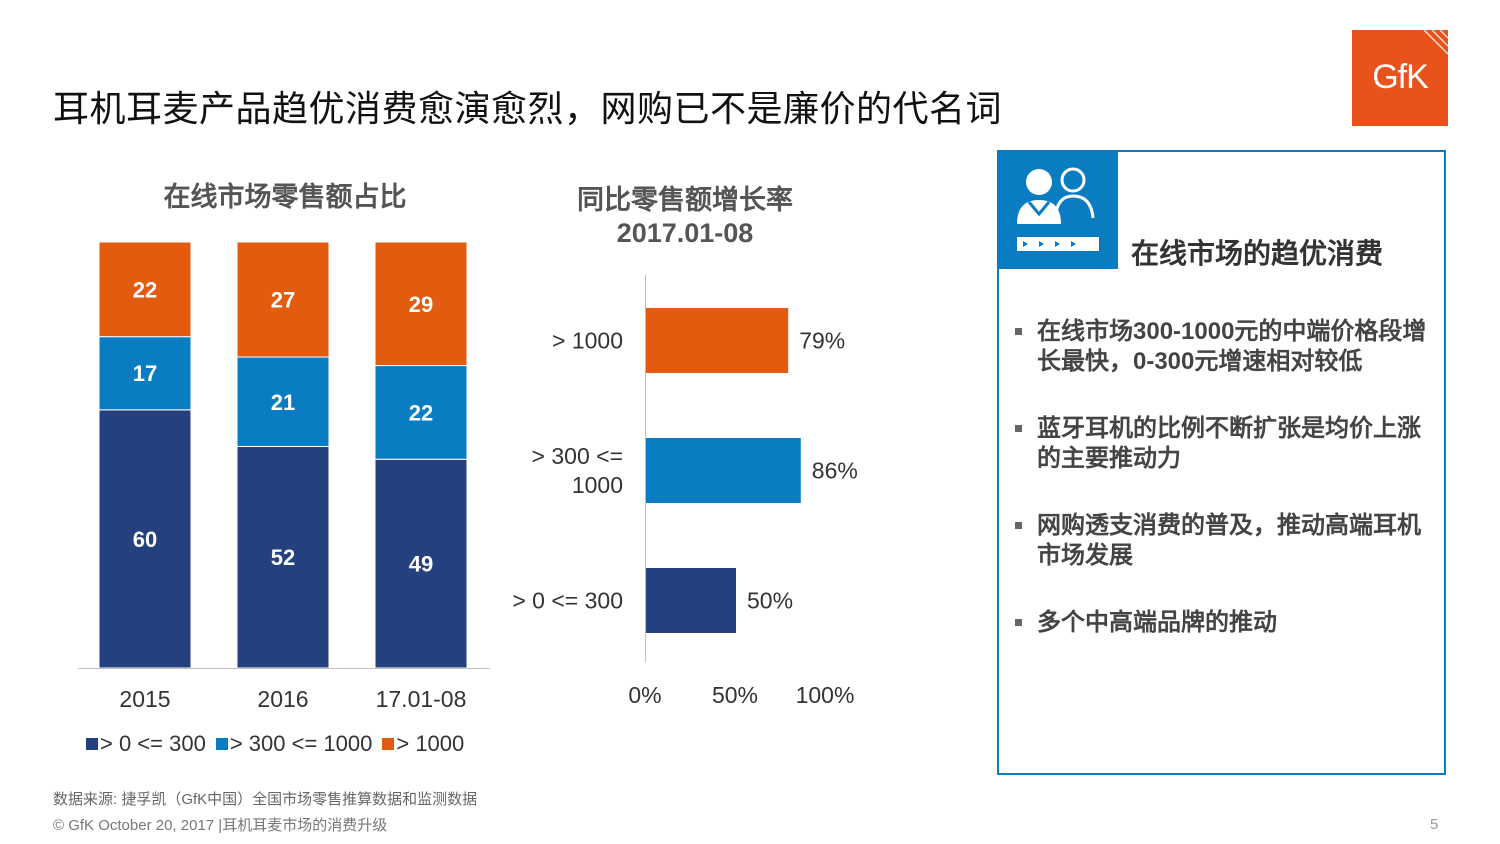  Describe the element at coordinates (770, 601) in the screenshot. I see `growth-value-label: 50%` at that location.